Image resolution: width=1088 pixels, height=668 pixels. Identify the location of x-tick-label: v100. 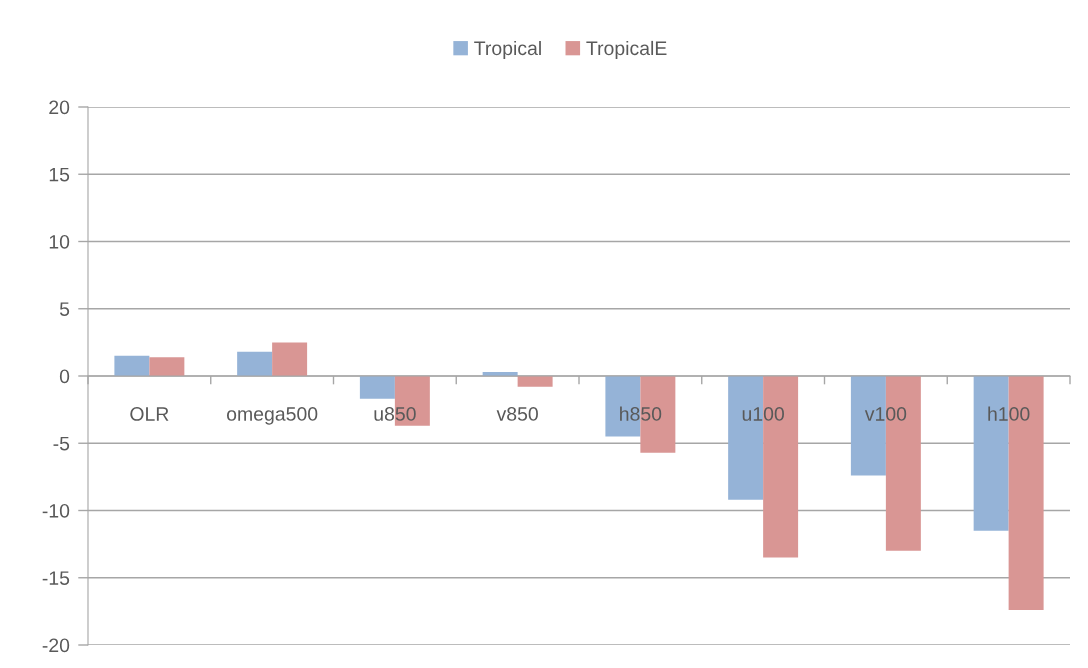
(885, 414).